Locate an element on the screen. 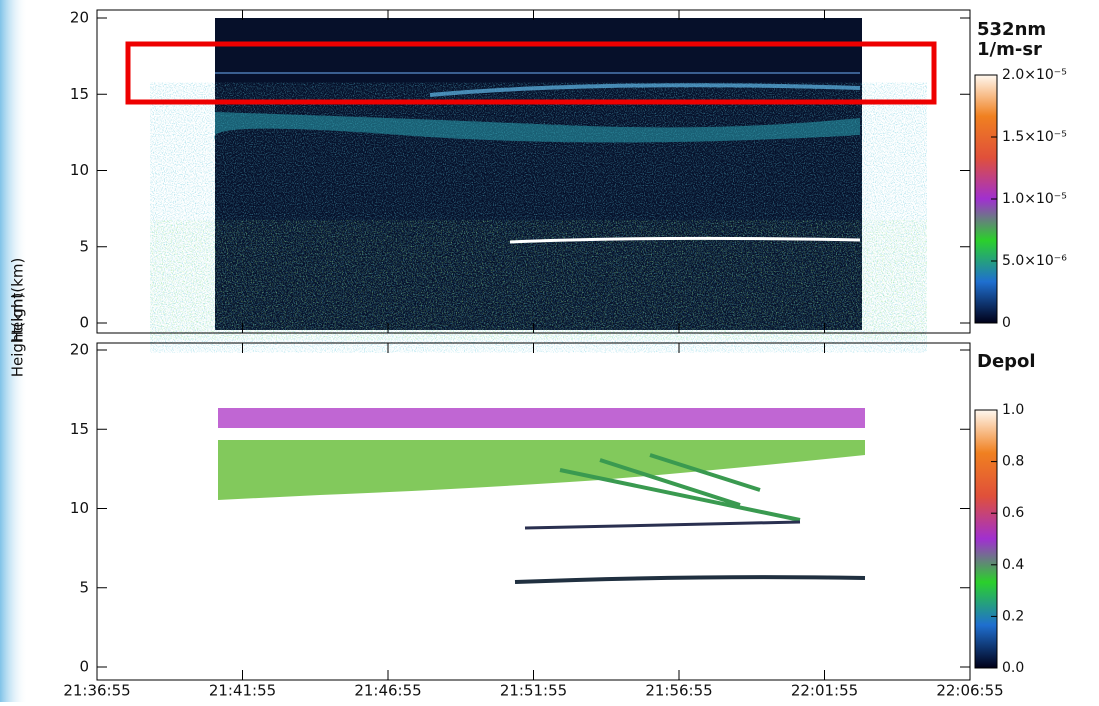  colorbar-tick-label: 0.8 is located at coordinates (1013, 462).